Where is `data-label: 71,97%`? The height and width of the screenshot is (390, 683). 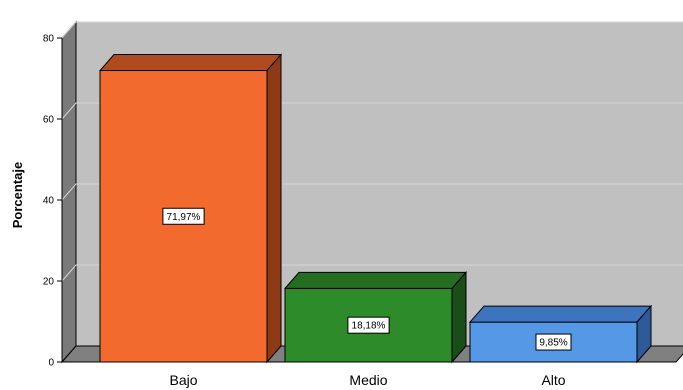 data-label: 71,97% is located at coordinates (184, 217).